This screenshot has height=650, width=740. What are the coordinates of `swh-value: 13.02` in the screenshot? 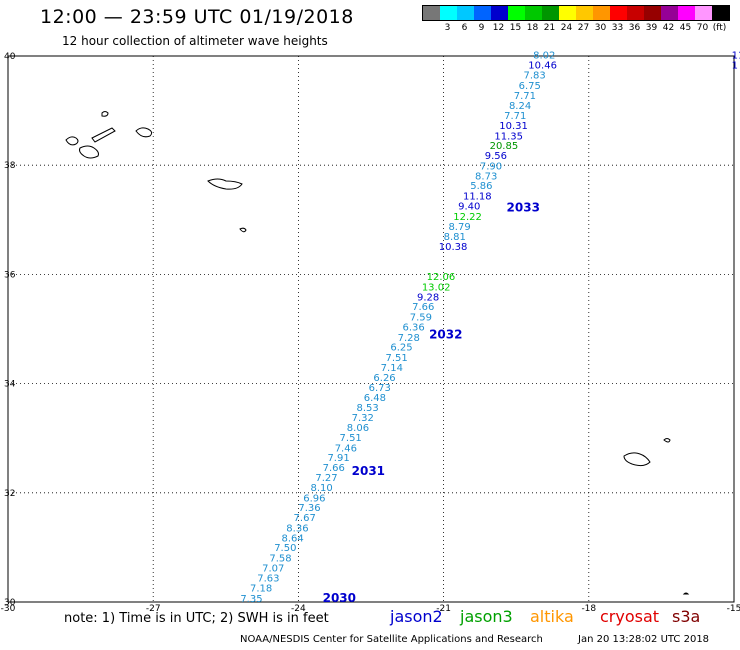 It's located at (436, 287).